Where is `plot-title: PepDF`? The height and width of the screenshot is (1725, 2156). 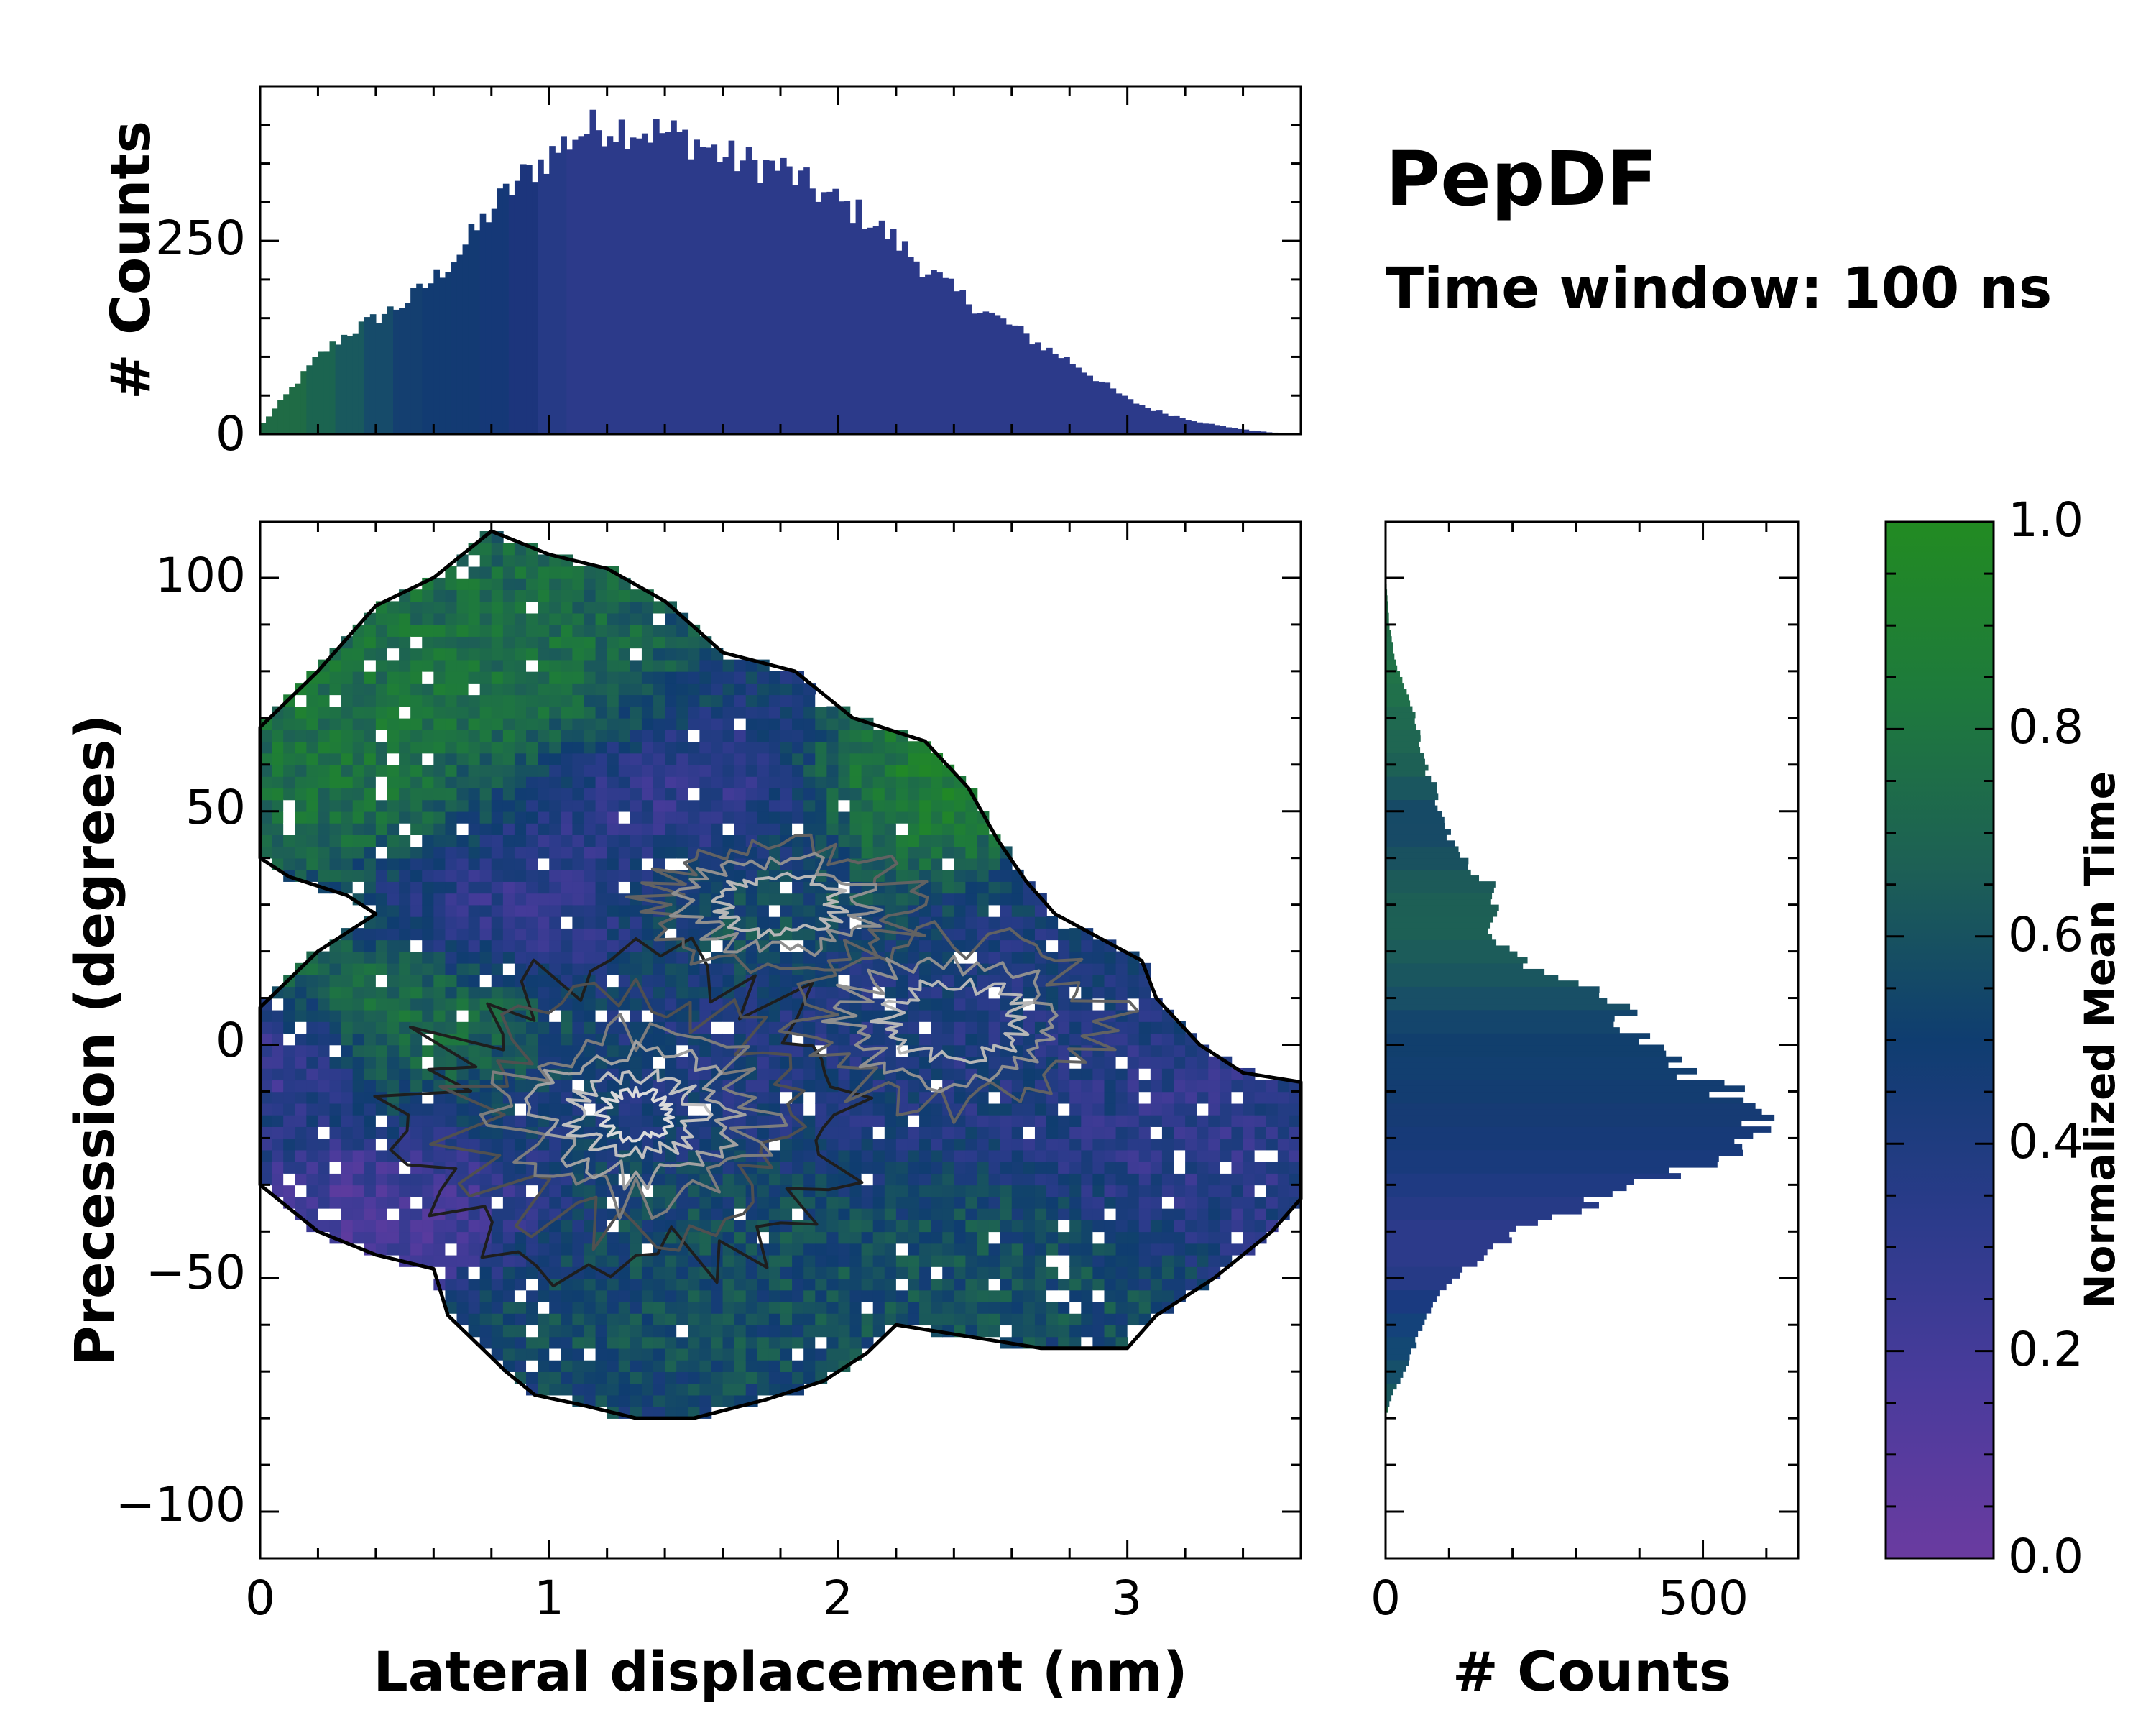 plot-title: PepDF is located at coordinates (1522, 179).